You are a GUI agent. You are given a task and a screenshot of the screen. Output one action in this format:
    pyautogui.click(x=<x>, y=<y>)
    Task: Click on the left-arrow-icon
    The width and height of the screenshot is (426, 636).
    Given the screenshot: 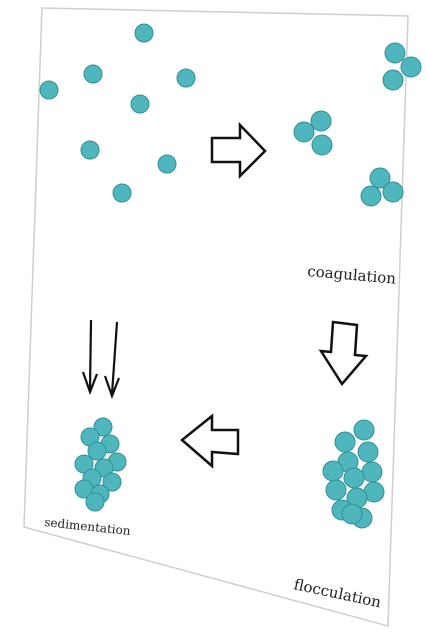 What is the action you would take?
    pyautogui.click(x=210, y=441)
    